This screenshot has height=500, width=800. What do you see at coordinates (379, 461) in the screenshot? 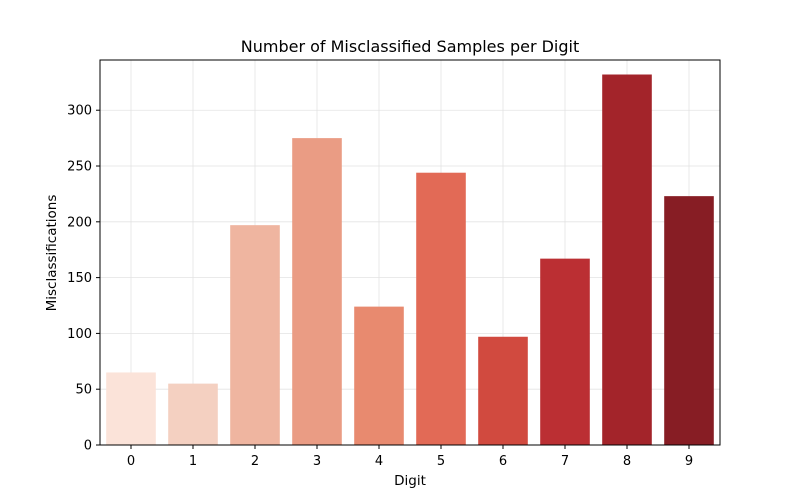
I see `x-tick-label: 4` at bounding box center [379, 461].